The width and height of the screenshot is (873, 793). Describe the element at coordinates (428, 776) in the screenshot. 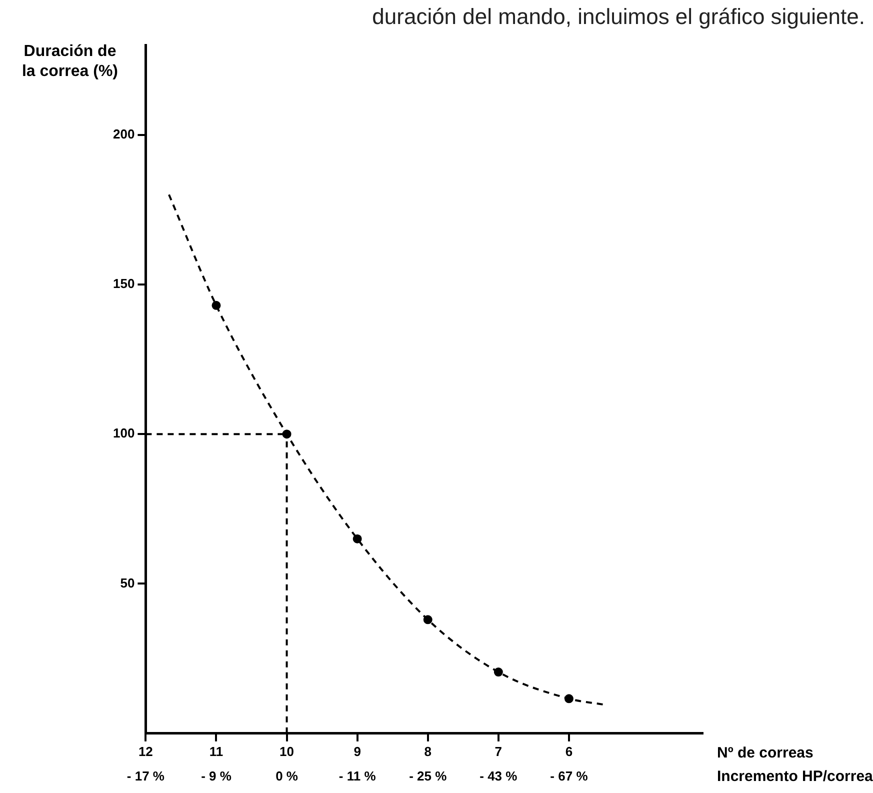

I see `text: - 25 %` at that location.